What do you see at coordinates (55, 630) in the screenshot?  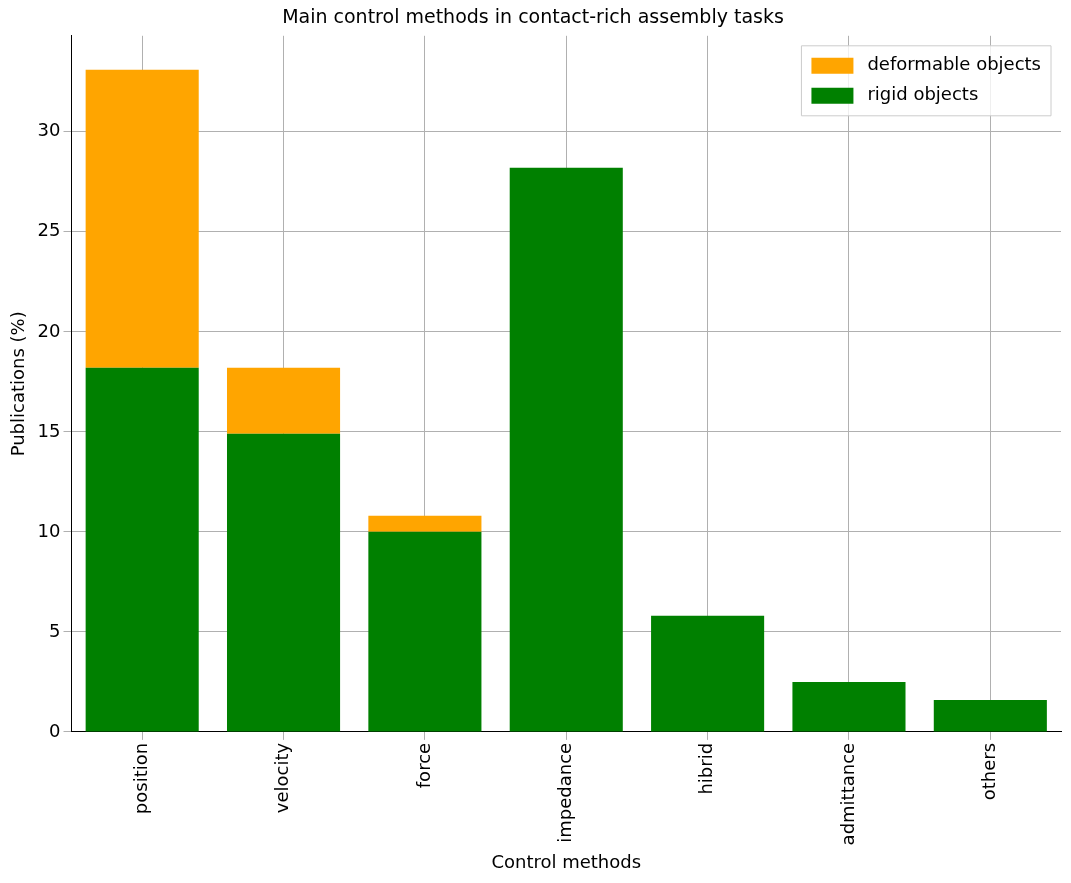 I see `y-tick-label: 5` at bounding box center [55, 630].